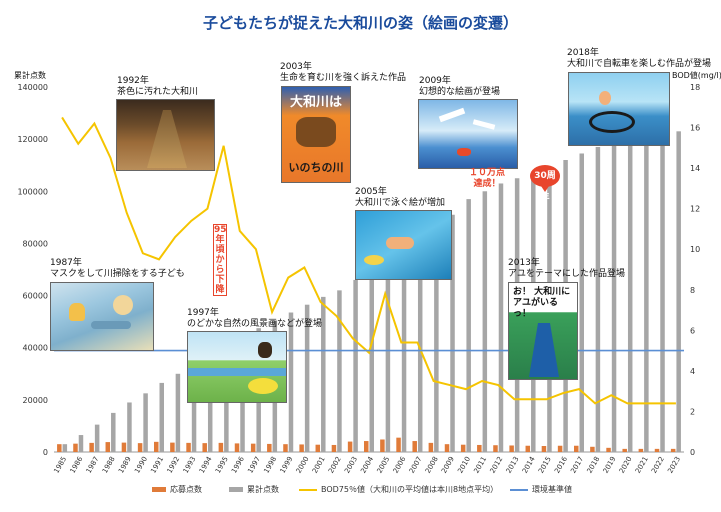 Image resolution: width=721 pixels, height=512 pixels. Describe the element at coordinates (695, 249) in the screenshot. I see `right-tick-label: 10` at that location.